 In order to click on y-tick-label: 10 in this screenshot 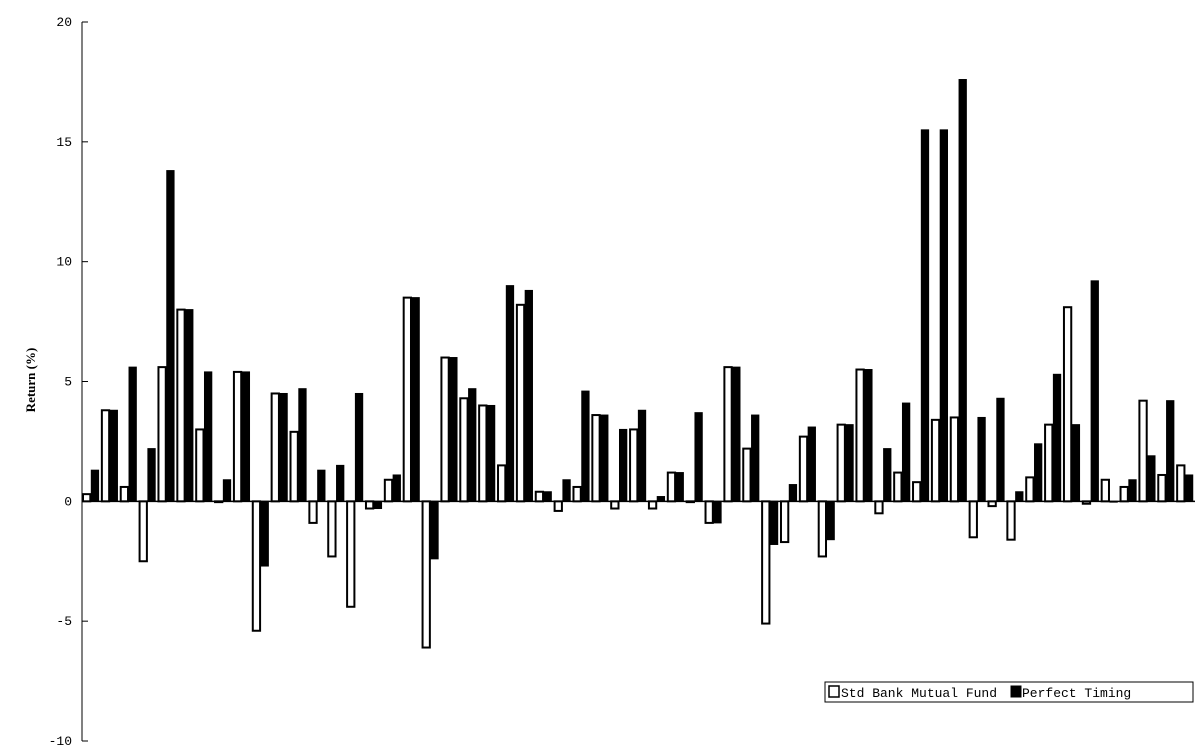, I will do `click(64, 262)`.